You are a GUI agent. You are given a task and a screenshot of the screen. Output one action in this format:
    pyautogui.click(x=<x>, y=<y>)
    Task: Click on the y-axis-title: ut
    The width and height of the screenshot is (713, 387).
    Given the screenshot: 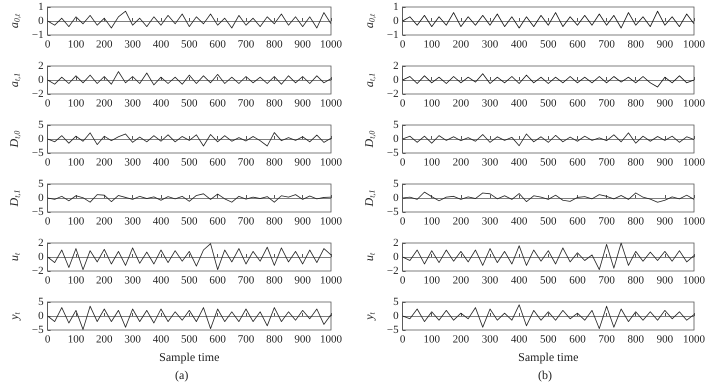 What is the action you would take?
    pyautogui.click(x=14, y=257)
    